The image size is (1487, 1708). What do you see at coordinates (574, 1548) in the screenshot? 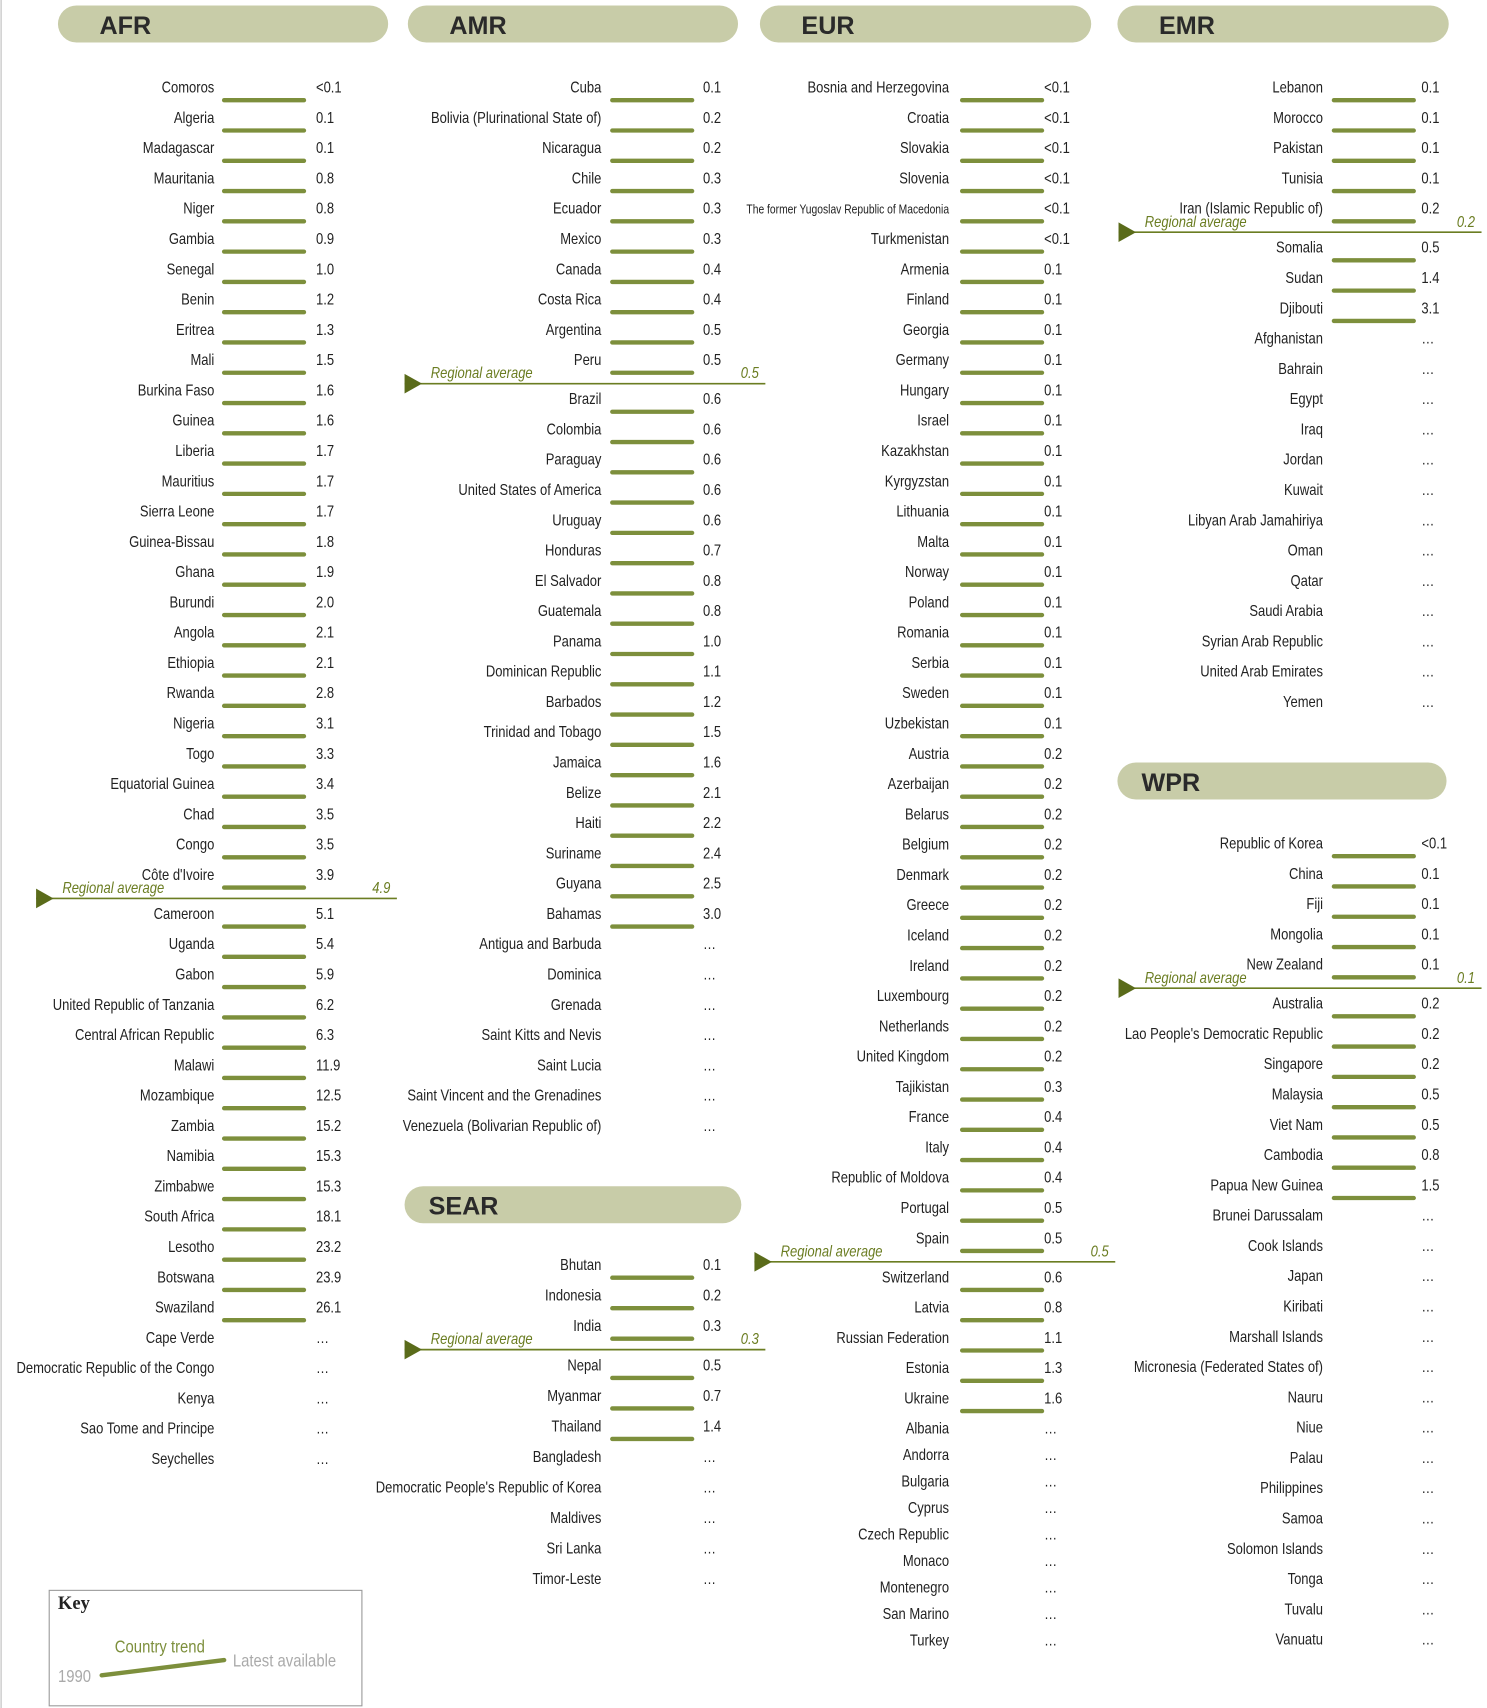
I see `country-name: Sri Lanka` at bounding box center [574, 1548].